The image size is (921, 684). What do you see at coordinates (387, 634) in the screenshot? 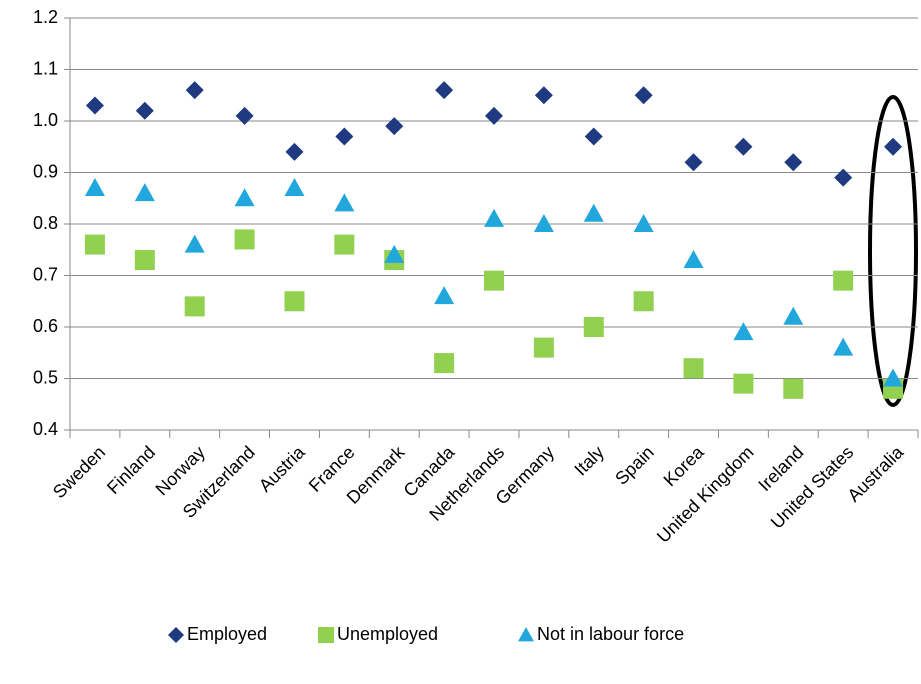
I see `legend-label: Unemployed` at bounding box center [387, 634].